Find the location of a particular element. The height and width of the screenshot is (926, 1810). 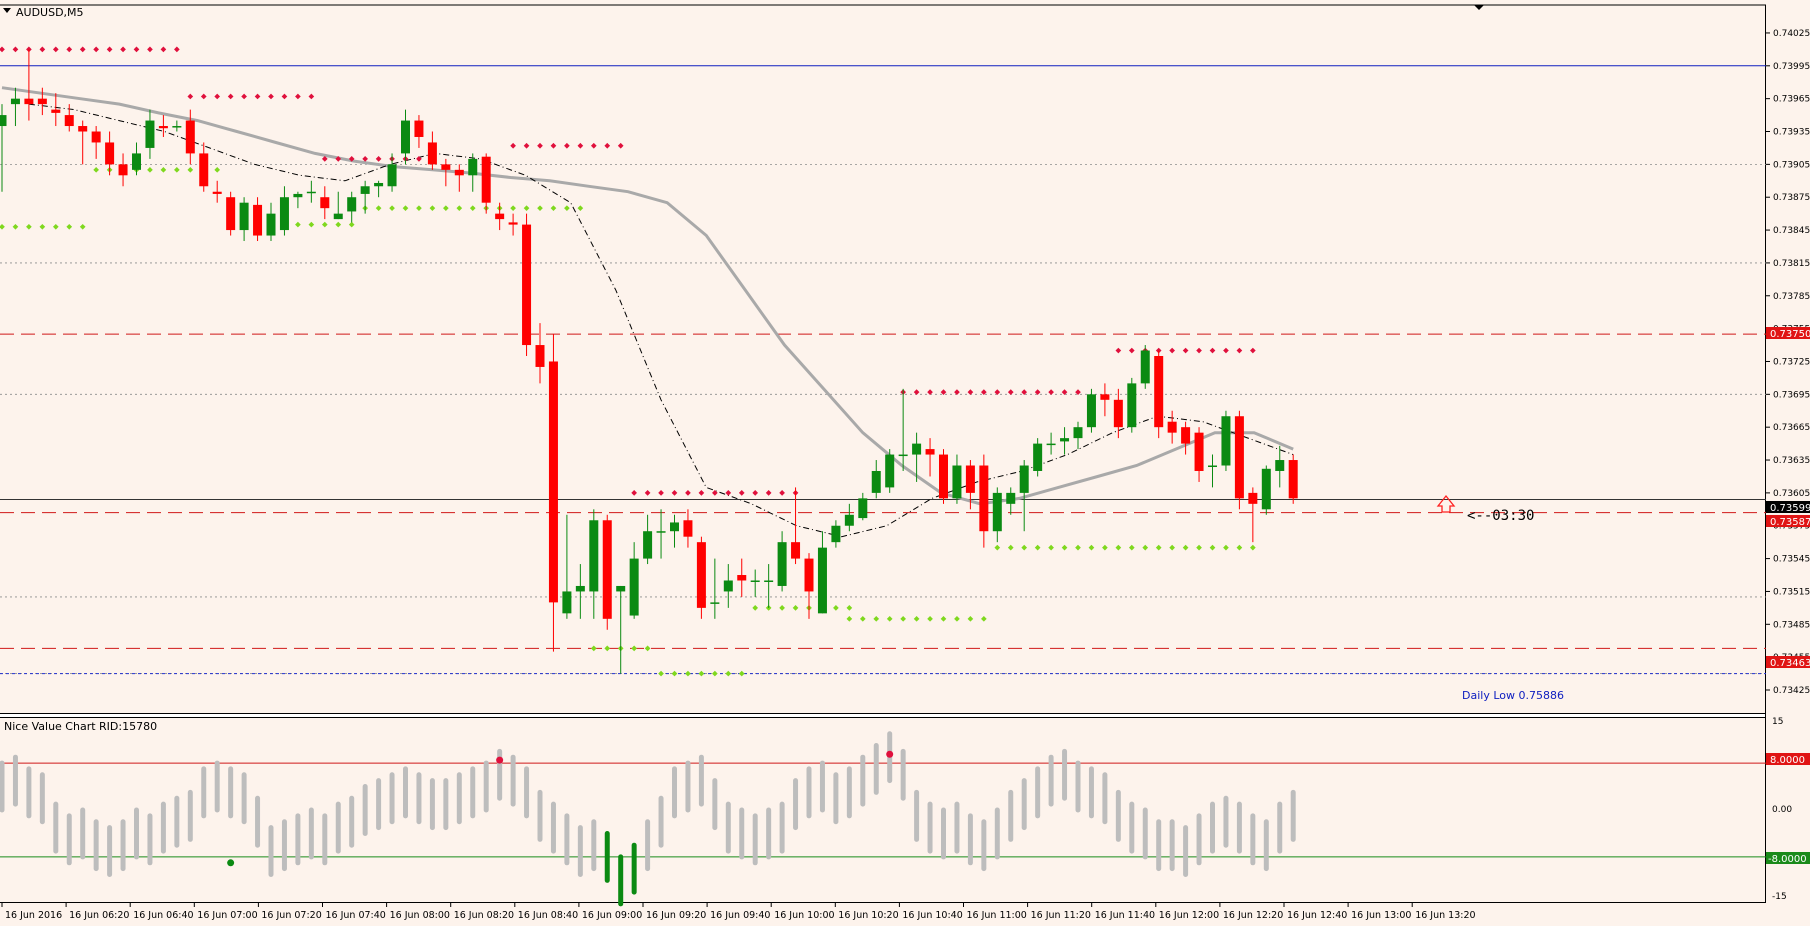

price-tick-label: 0.73425 is located at coordinates (1791, 691).